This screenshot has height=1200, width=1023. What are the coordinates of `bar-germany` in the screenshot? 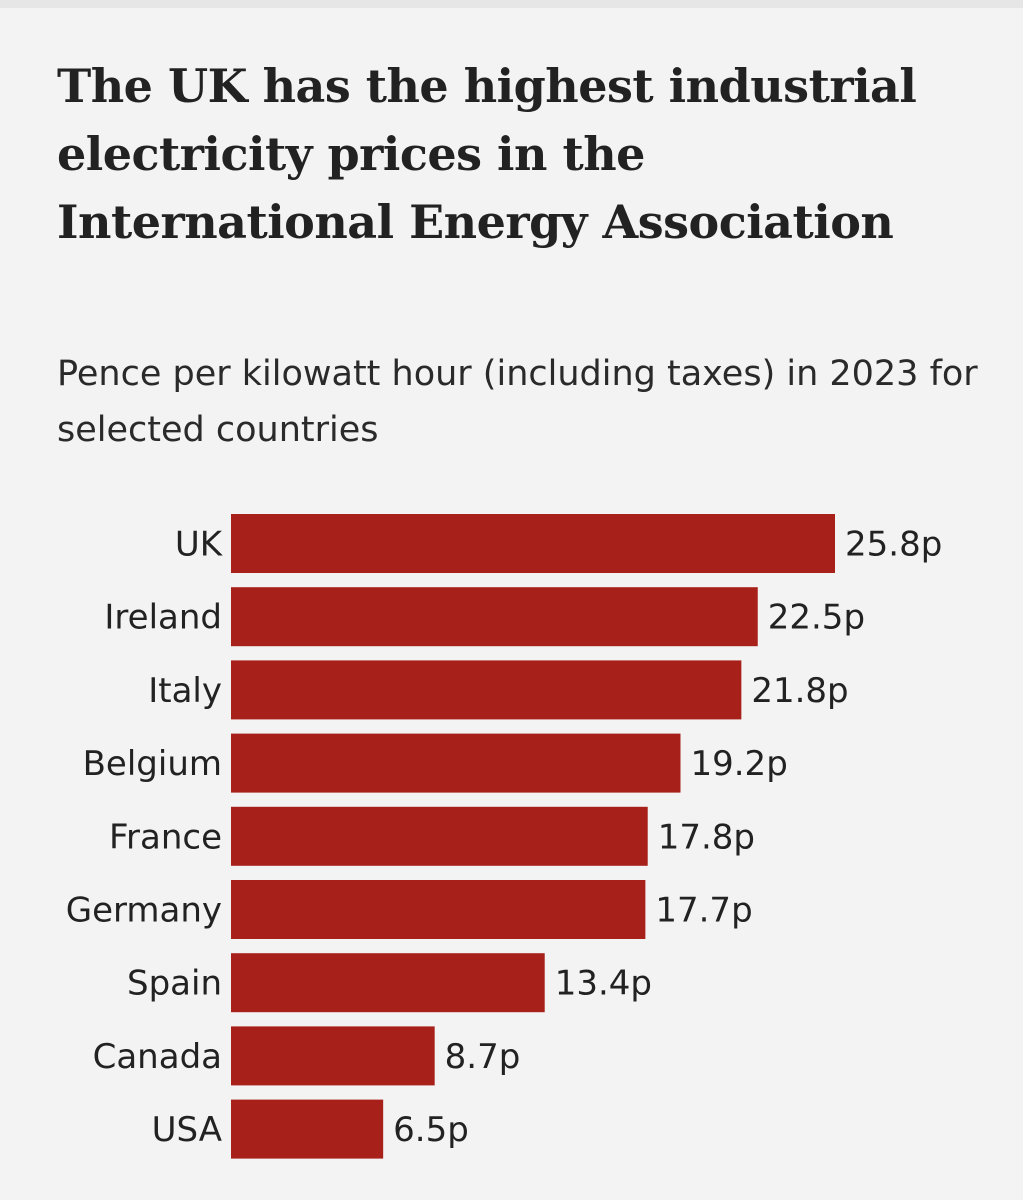 It's located at (438, 909).